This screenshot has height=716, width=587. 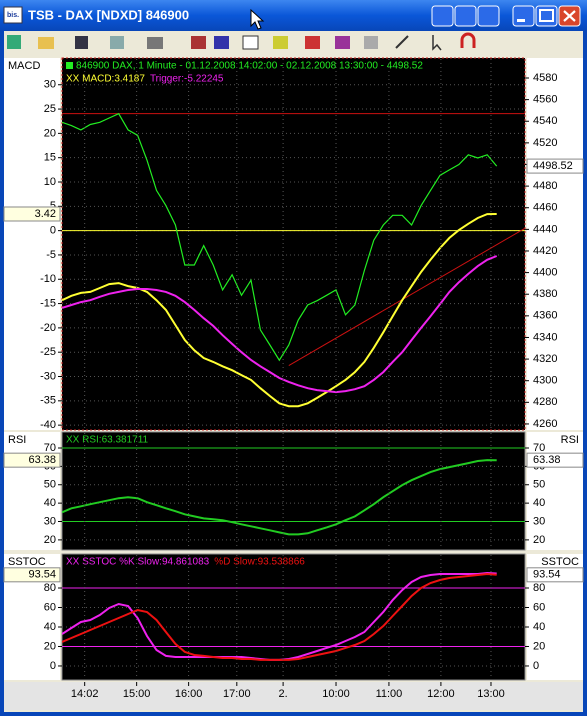 I want to click on y-tick-label: 30, so click(x=50, y=85).